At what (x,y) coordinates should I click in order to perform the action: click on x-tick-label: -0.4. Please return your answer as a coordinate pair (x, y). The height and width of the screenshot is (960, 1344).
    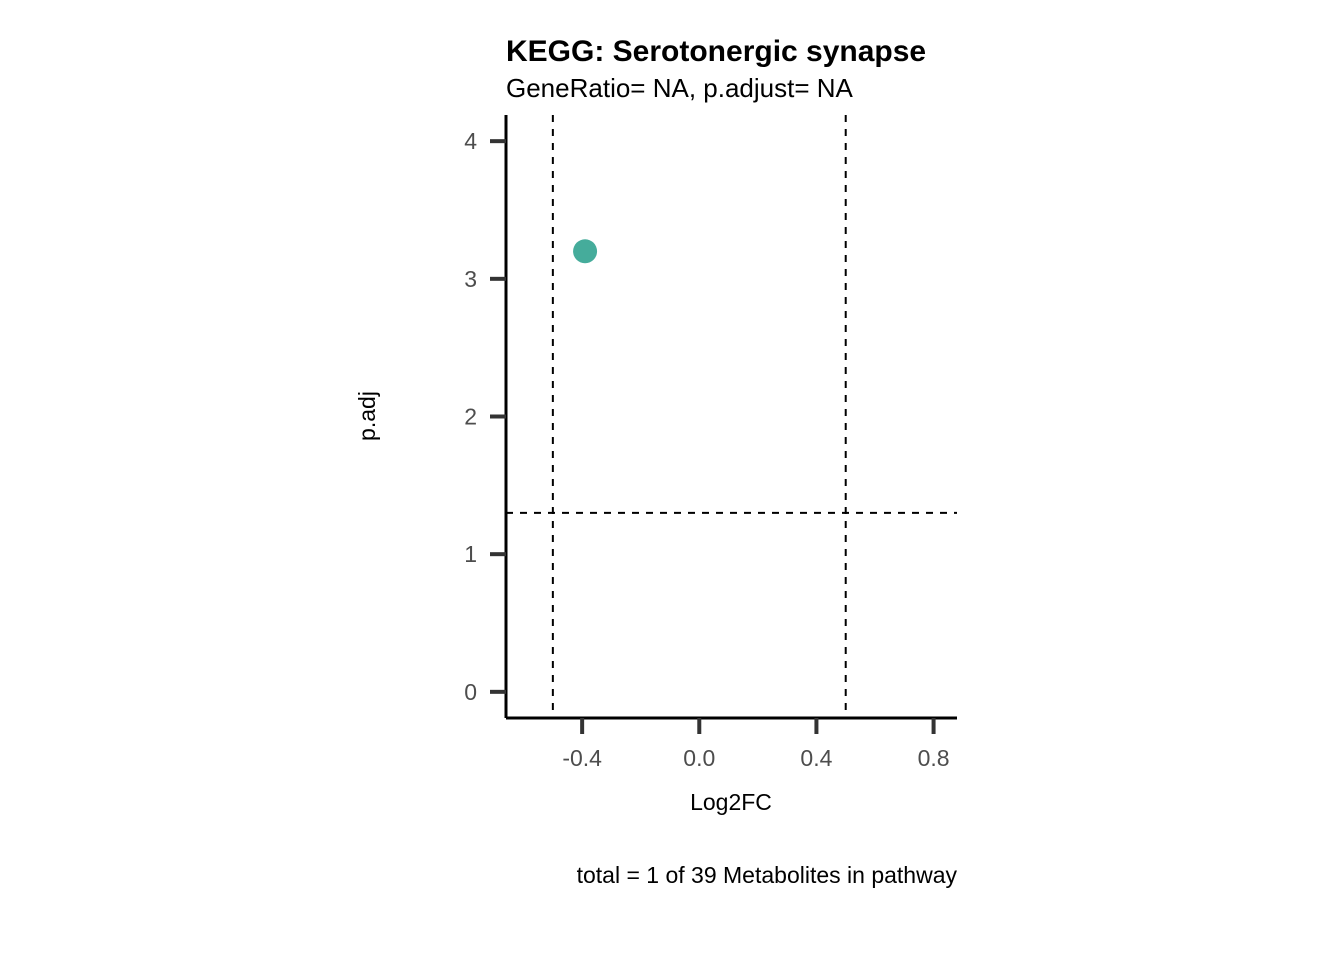
    Looking at the image, I should click on (582, 758).